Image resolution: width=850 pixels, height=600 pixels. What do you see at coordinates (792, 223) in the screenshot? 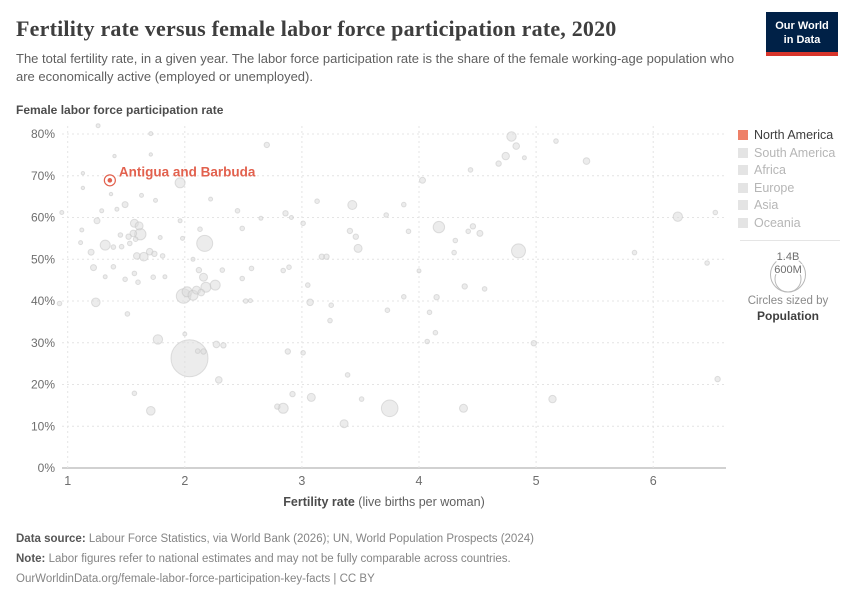
I see `legend-item-oceania: Oceania` at bounding box center [792, 223].